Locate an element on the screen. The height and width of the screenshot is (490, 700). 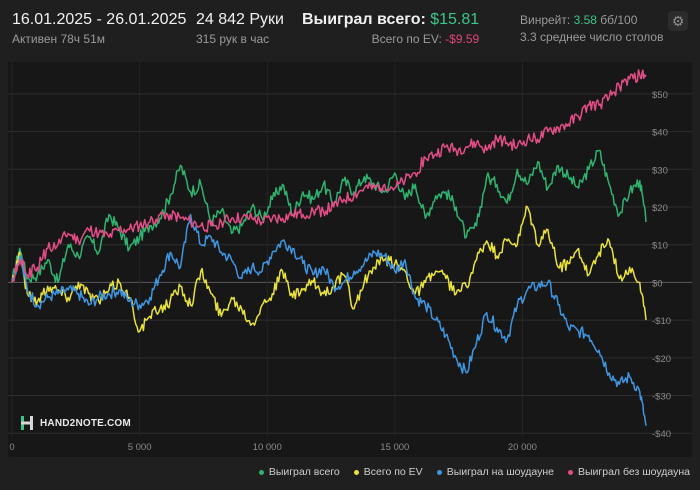
y-tick-label: -$20 is located at coordinates (661, 359).